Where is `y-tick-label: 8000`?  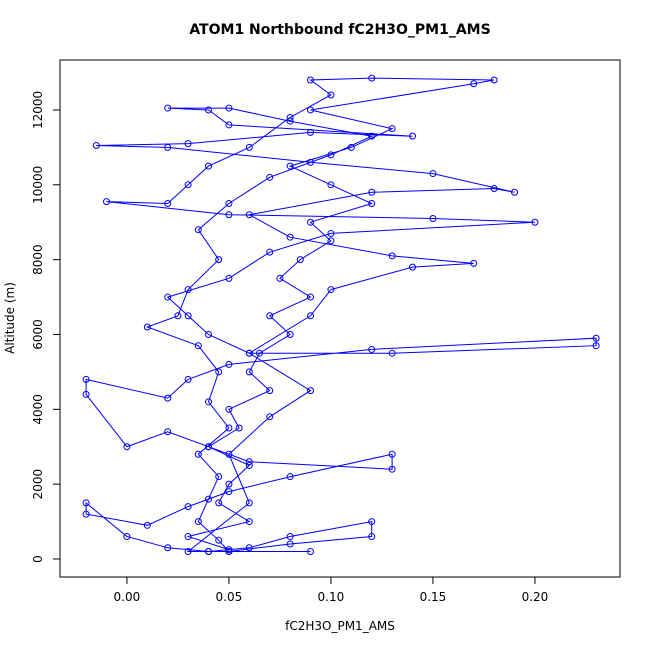
y-tick-label: 8000 is located at coordinates (38, 259).